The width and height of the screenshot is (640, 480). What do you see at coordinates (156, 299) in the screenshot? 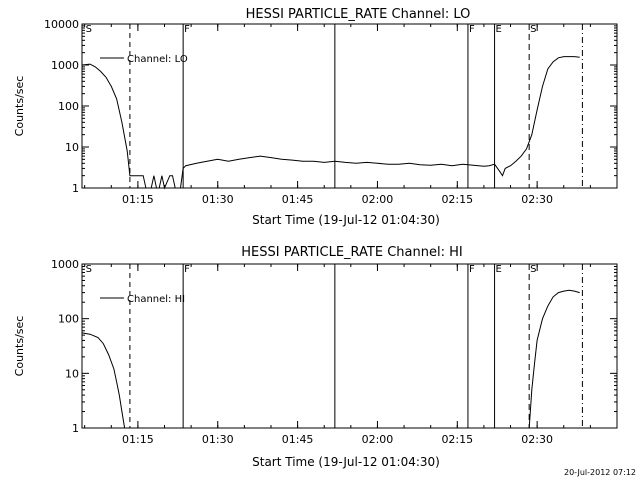
I see `legend-entry: Channel: HI` at bounding box center [156, 299].